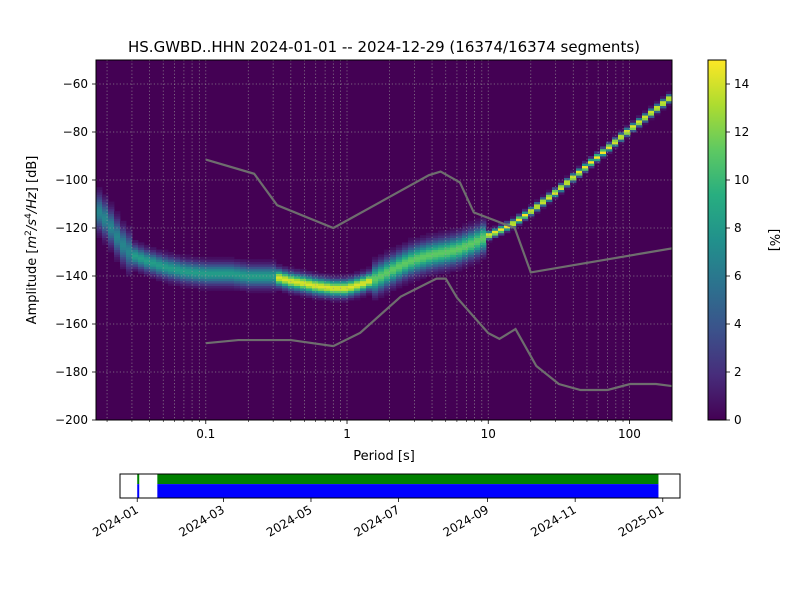  Describe the element at coordinates (32, 174) in the screenshot. I see `y-axis-label-part: ] [dB]` at that location.